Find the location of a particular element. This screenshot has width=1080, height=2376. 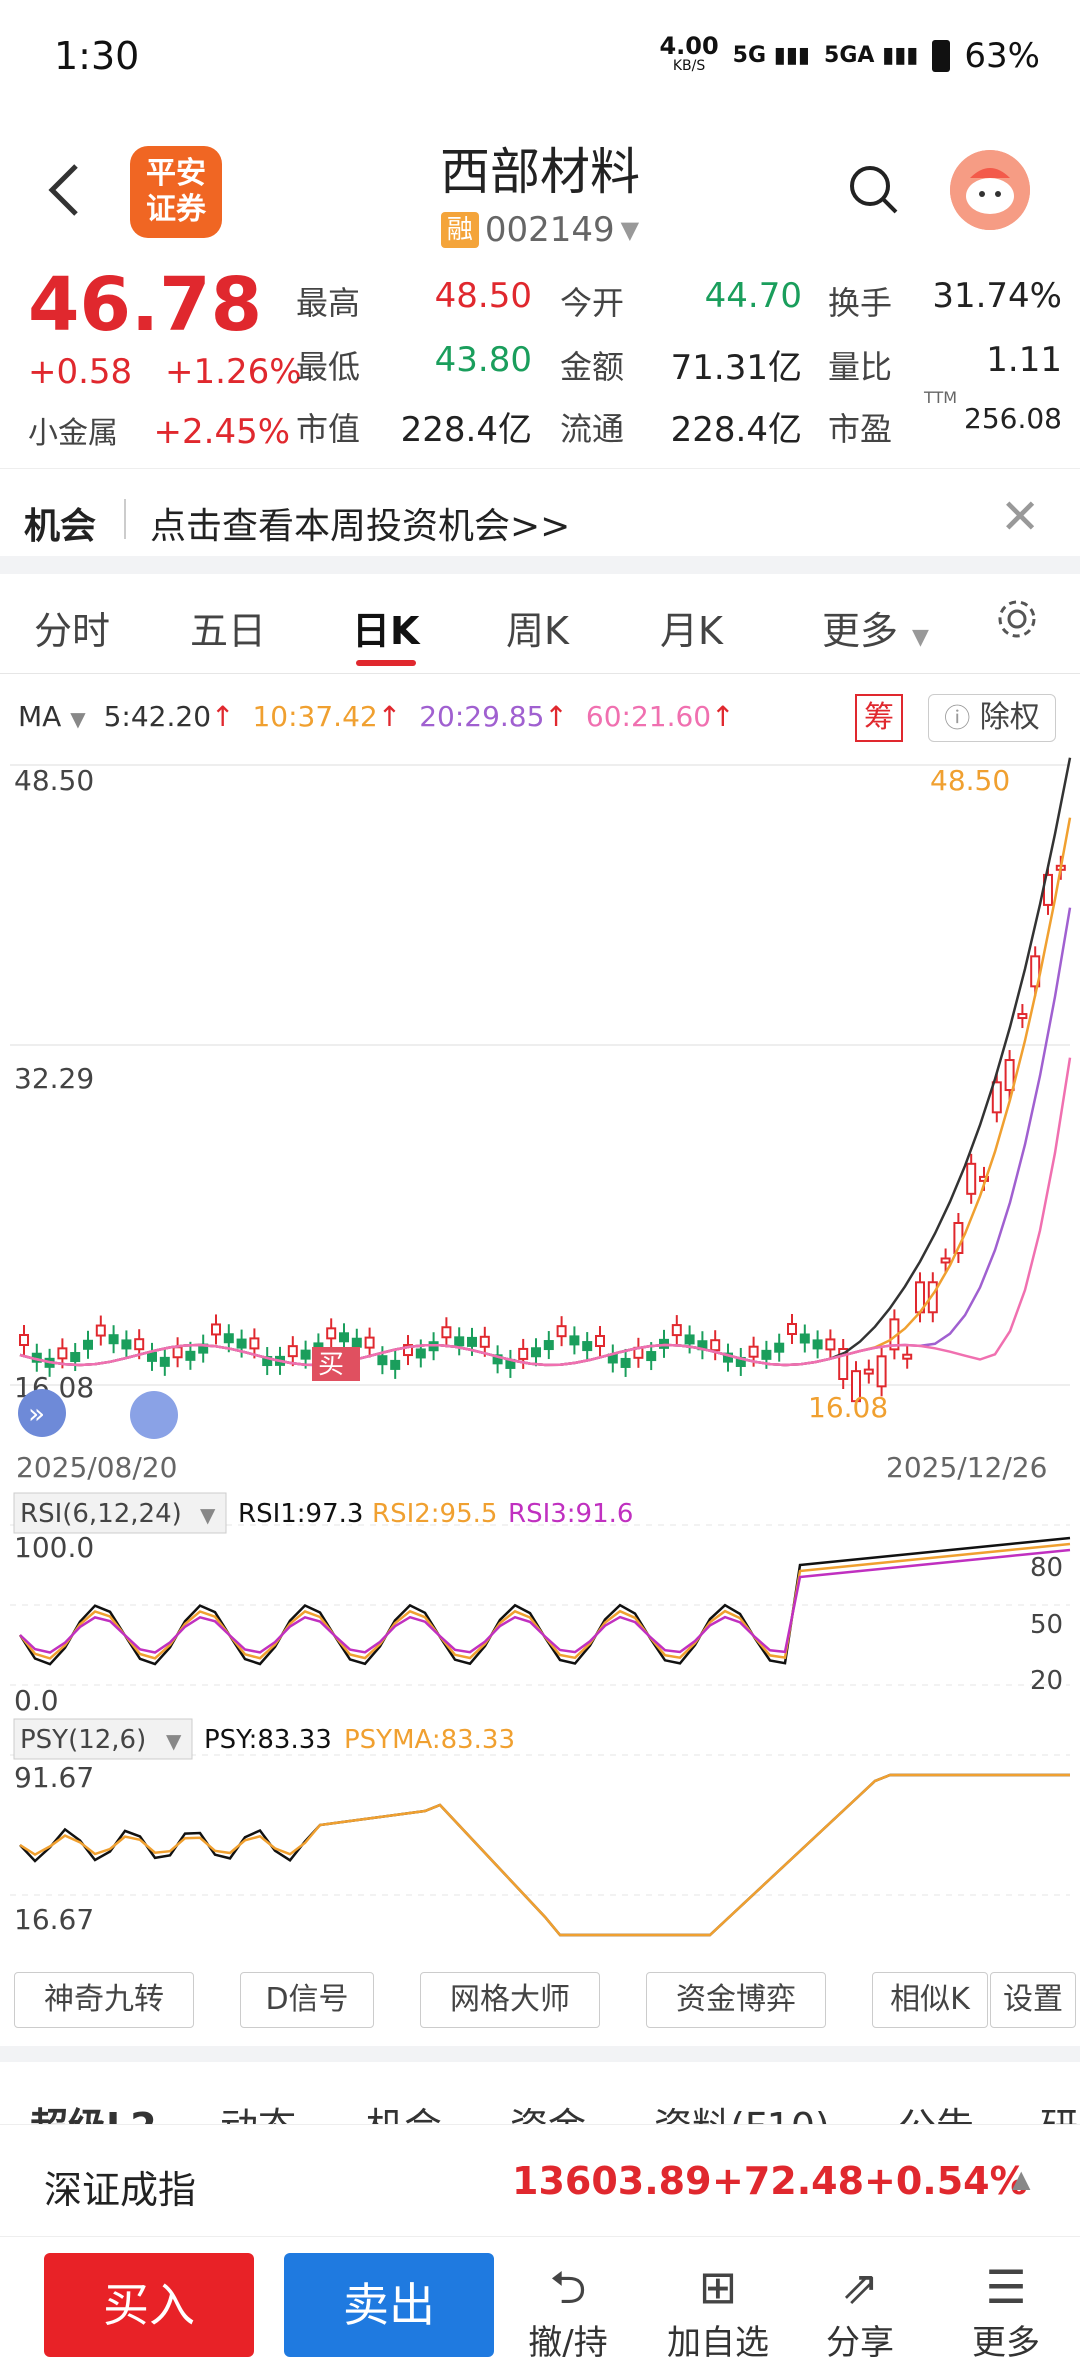

stock-header: 平安 证券 西部材料 融 002149 ▼ is located at coordinates (540, 190).